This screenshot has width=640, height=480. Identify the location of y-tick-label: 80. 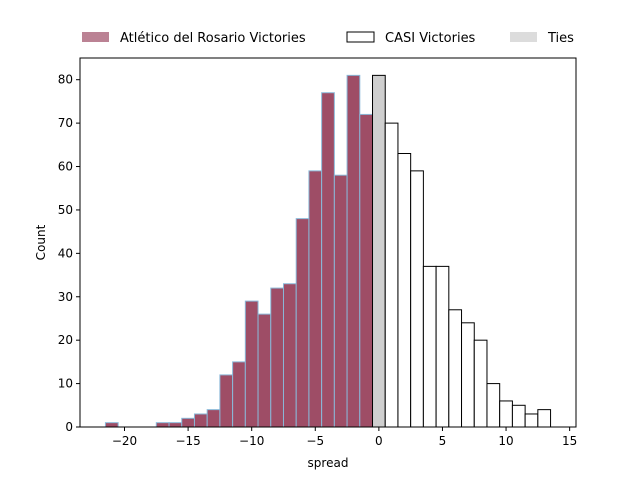
(65, 80).